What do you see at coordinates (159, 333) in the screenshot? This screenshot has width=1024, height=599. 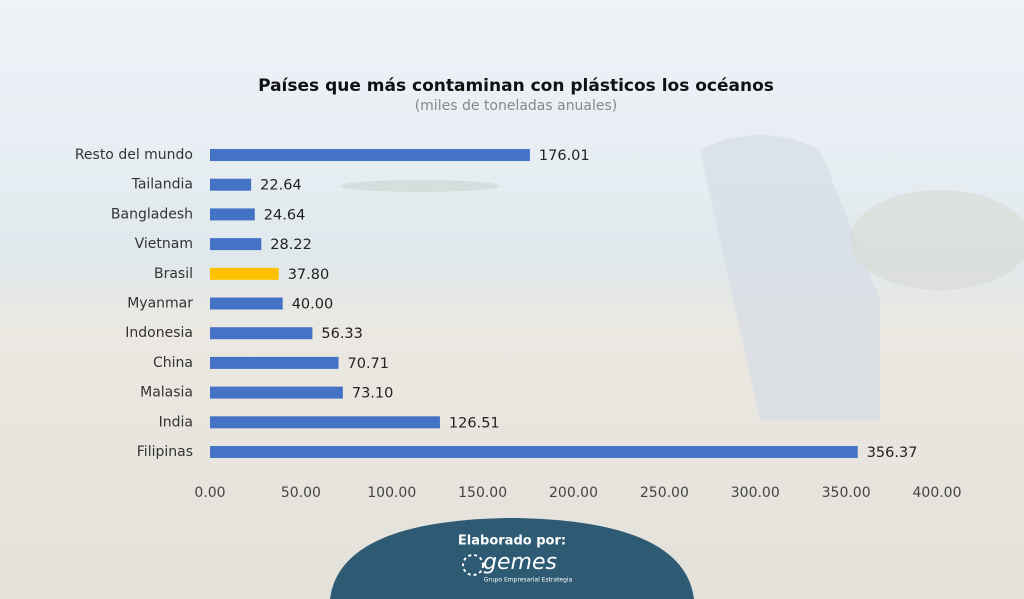 I see `y-tick-label: Indonesia` at bounding box center [159, 333].